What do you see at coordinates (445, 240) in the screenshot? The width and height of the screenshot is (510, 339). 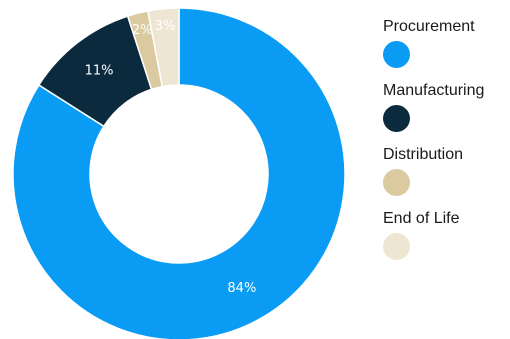 I see `legend-item-end-of-life: End of Life` at bounding box center [445, 240].